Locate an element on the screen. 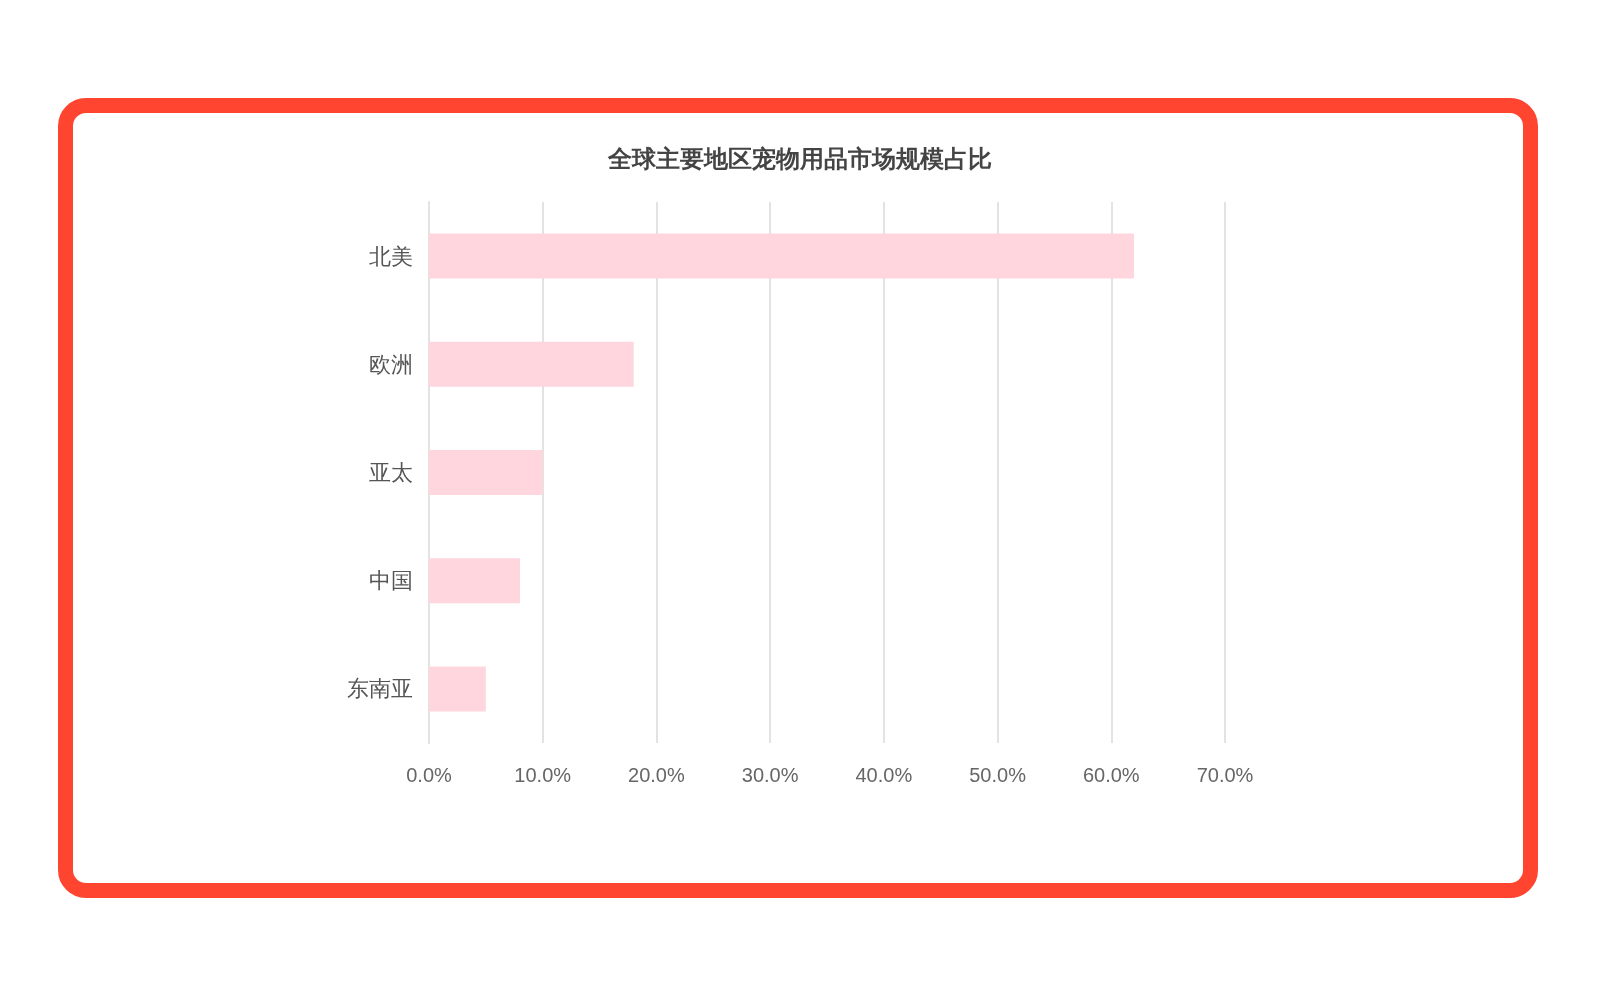  chart-title: 全球主要地区宠物用品市场规模占比 is located at coordinates (799, 159).